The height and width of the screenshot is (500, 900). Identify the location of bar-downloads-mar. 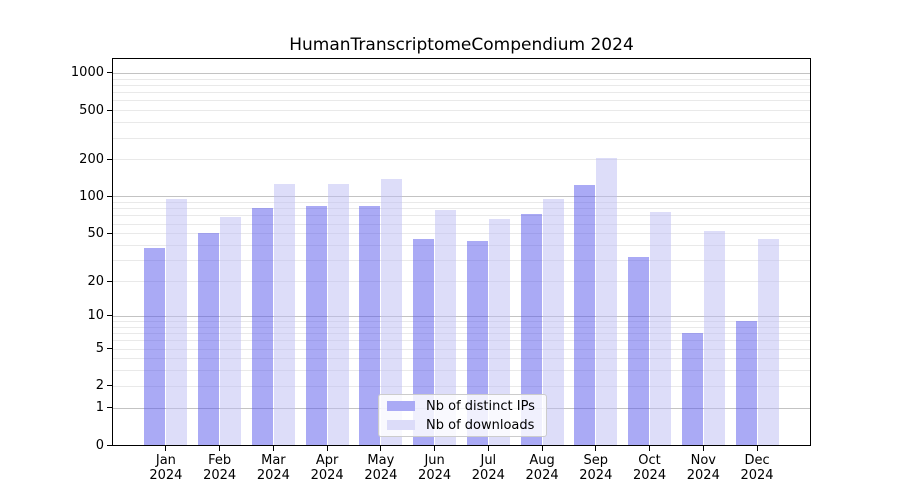
(284, 314).